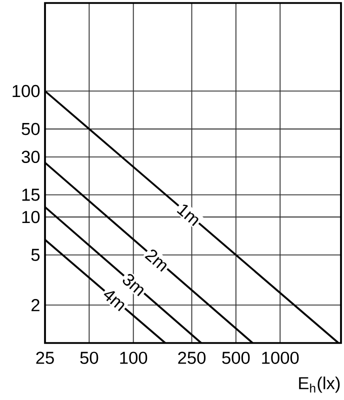  Describe the element at coordinates (134, 358) in the screenshot. I see `x-tick-label: 100` at that location.